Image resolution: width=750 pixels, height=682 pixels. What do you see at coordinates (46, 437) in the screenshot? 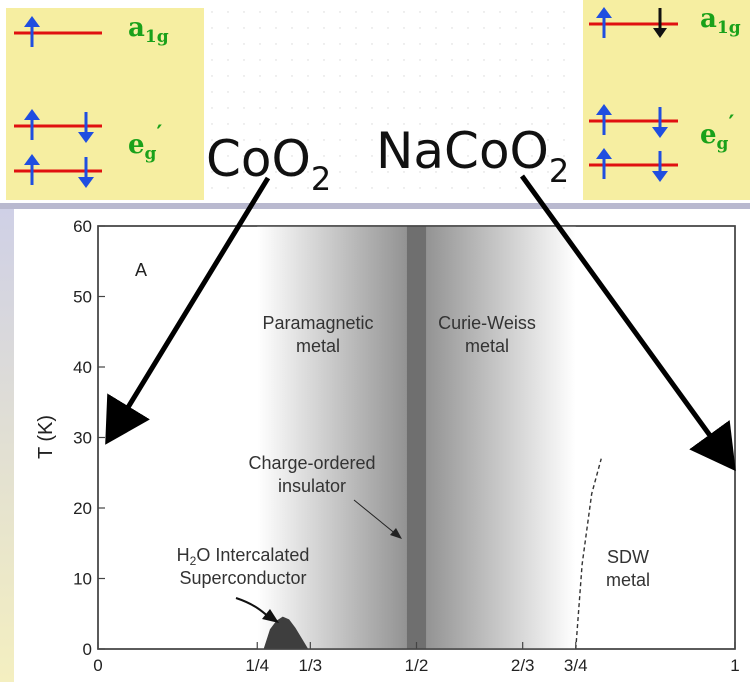
I see `y-axis-label: T (K)` at bounding box center [46, 437].